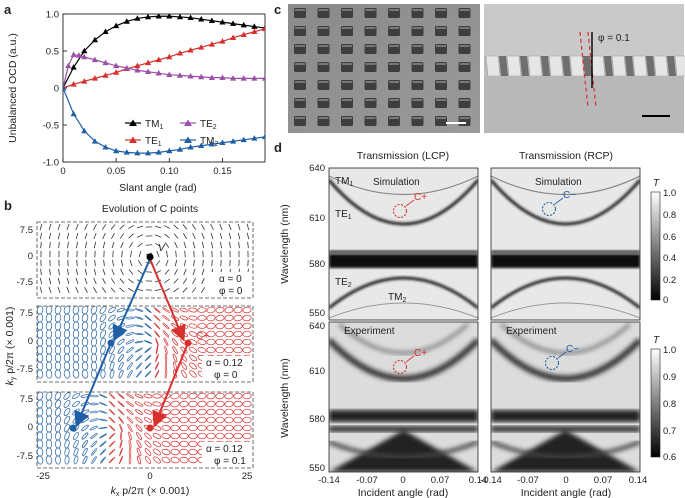 This screenshot has width=685, height=498. Describe the element at coordinates (343, 215) in the screenshot. I see `mode-te1: TE1` at that location.